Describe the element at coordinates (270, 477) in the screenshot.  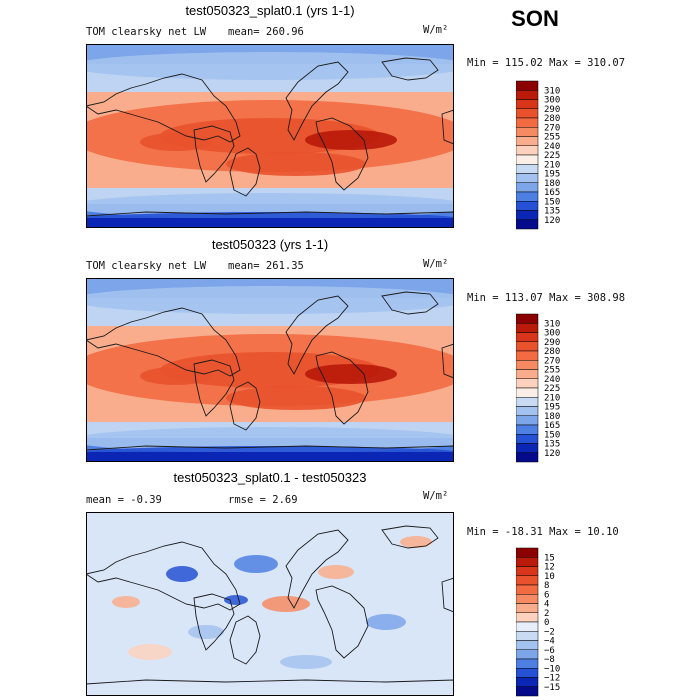
I see `panel-3-title: test050323_splat0.1 - test050323` at that location.